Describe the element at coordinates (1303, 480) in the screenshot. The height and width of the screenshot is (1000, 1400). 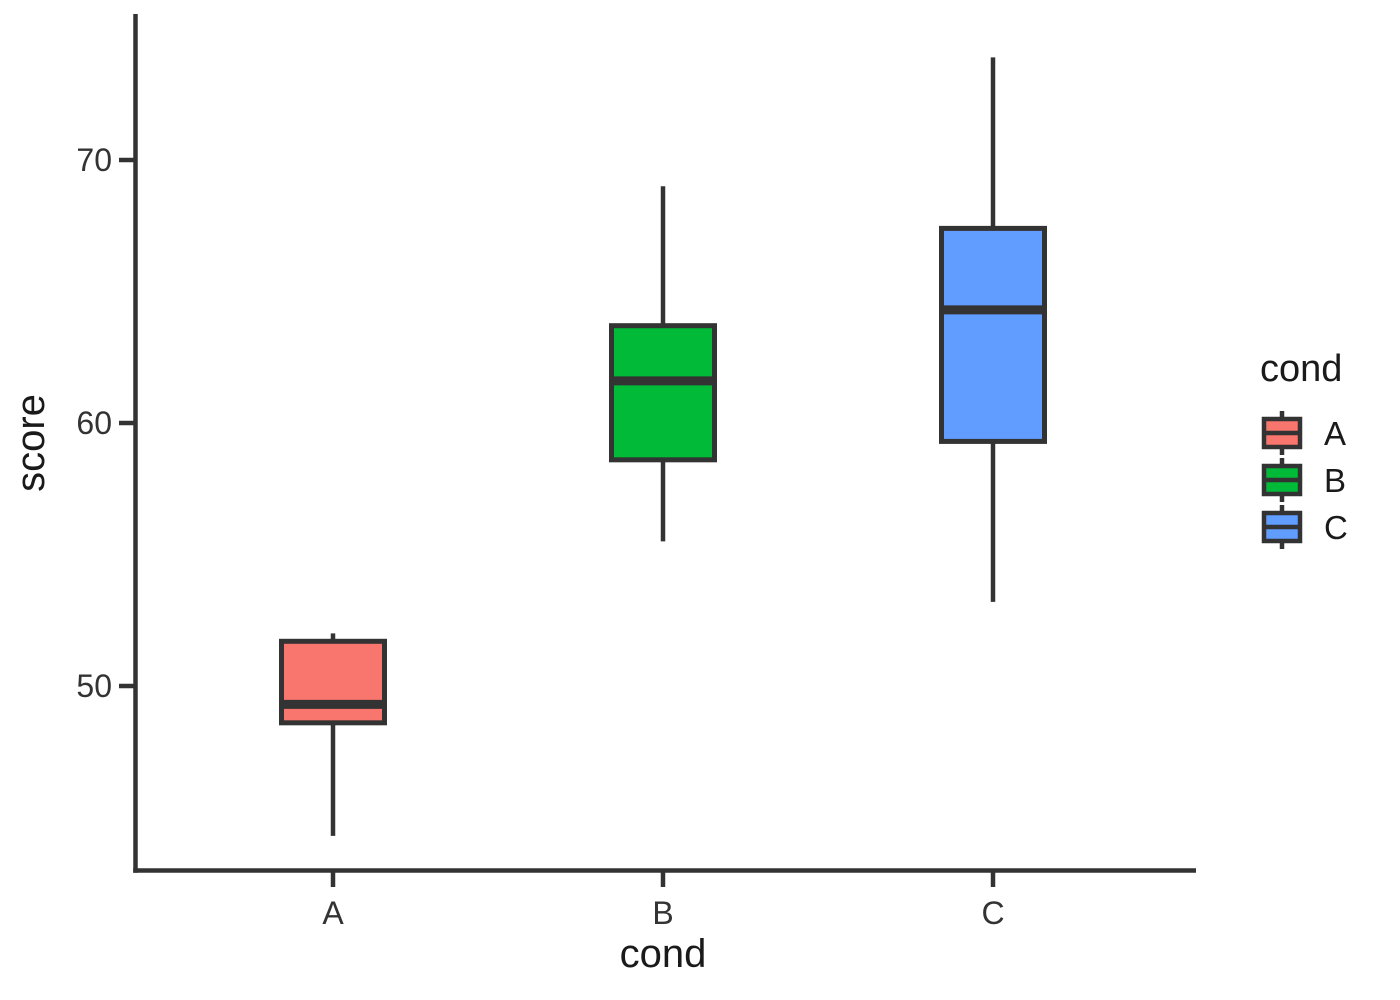
I see `legend-item-B: B` at that location.